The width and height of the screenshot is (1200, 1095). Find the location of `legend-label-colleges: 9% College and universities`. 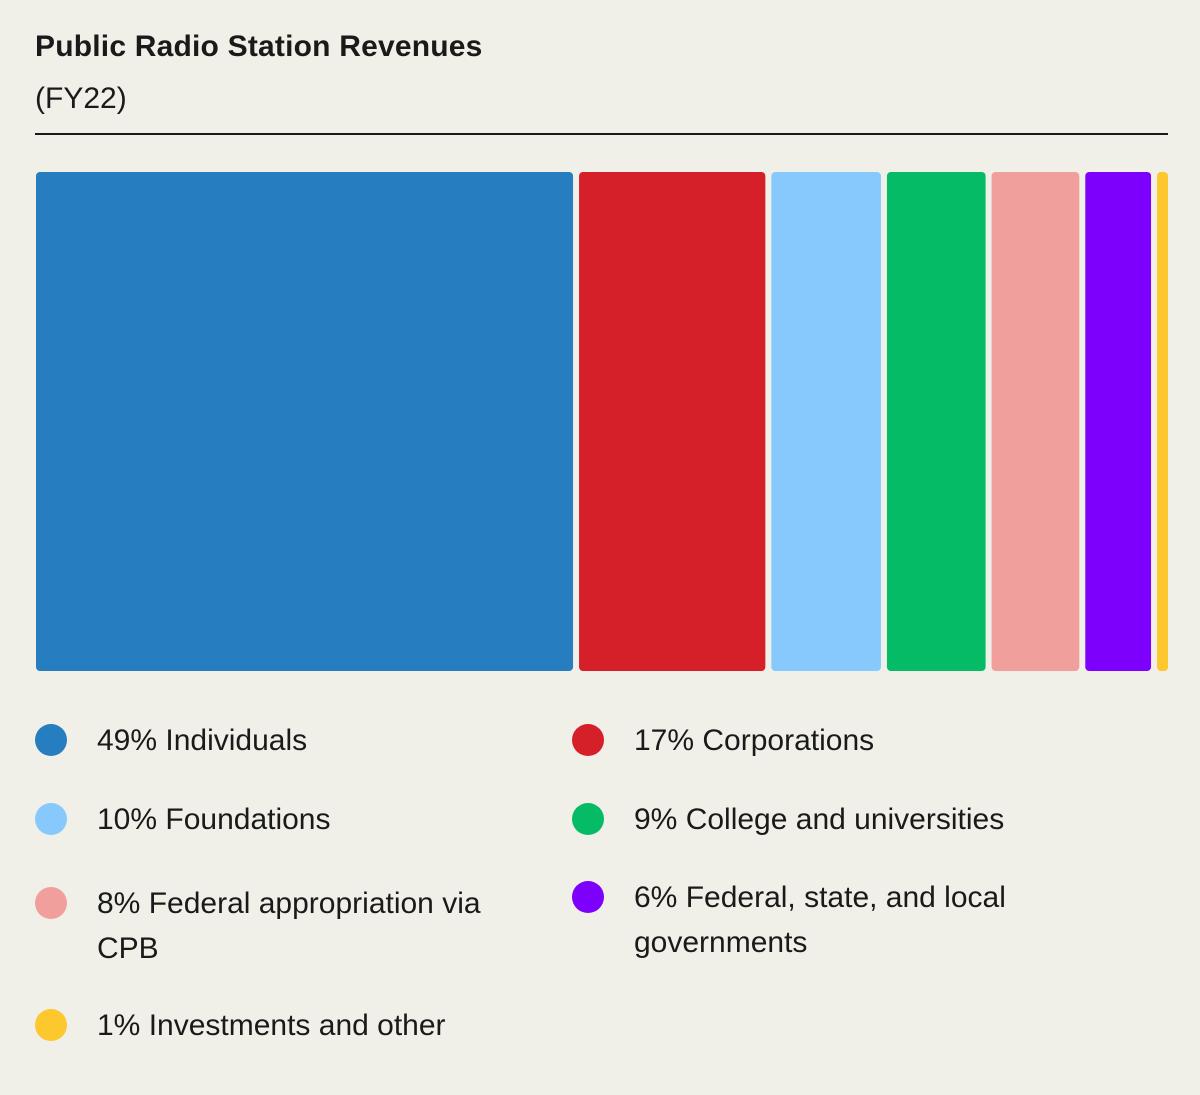

legend-label-colleges: 9% College and universities is located at coordinates (819, 819).